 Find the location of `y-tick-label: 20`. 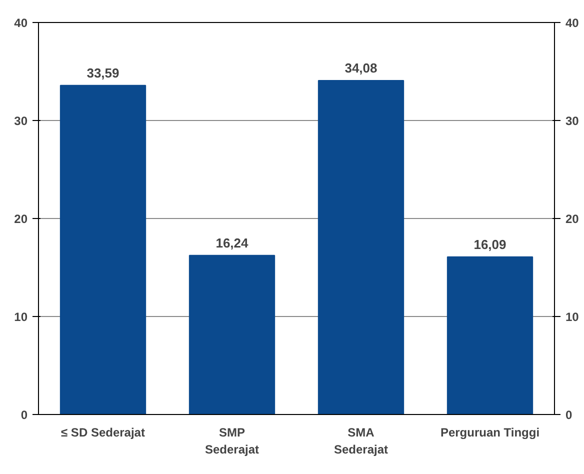

y-tick-label: 20 is located at coordinates (21, 219).